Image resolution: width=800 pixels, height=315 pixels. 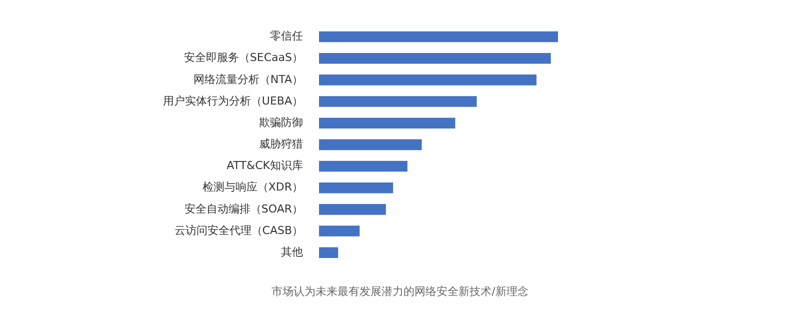 What do you see at coordinates (400, 291) in the screenshot?
I see `text: 市场认为未来最有发展潜力的网络安全新技术/新理念` at bounding box center [400, 291].